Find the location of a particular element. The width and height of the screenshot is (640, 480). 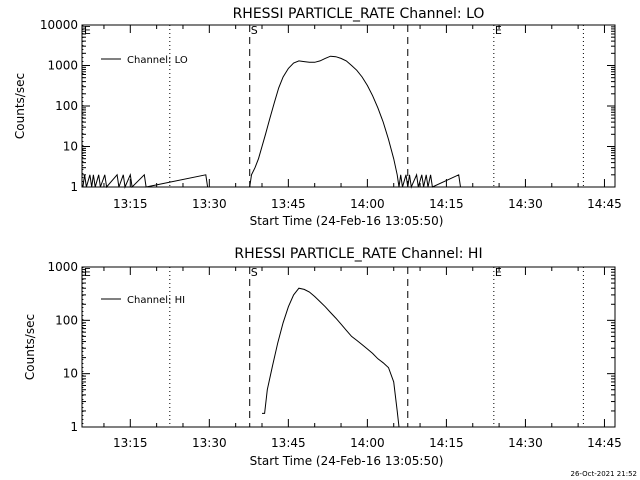

chart-title: RHESSI PARTICLE_RATE Channel: HI is located at coordinates (358, 254).